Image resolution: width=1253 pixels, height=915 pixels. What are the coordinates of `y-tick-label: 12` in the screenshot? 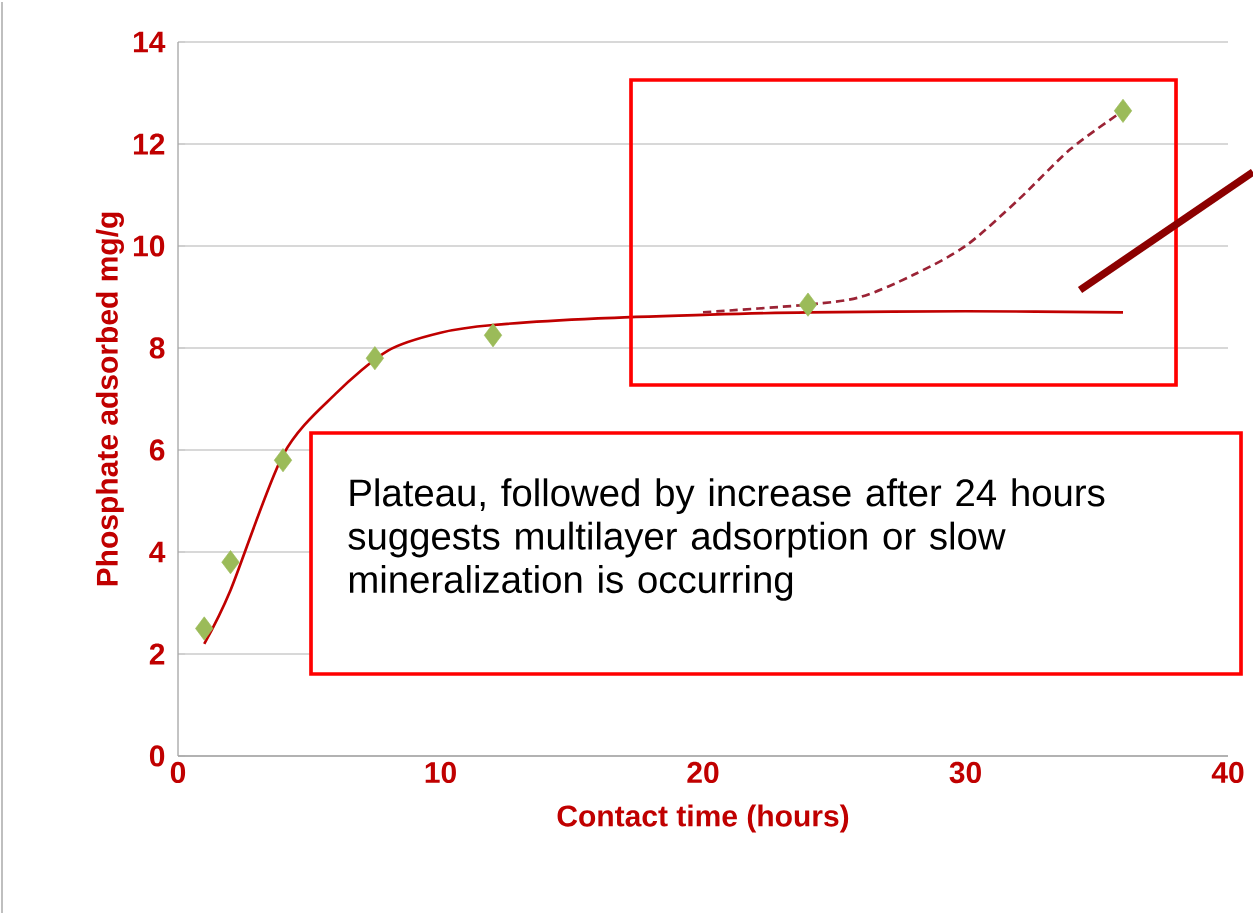 It's located at (149, 144).